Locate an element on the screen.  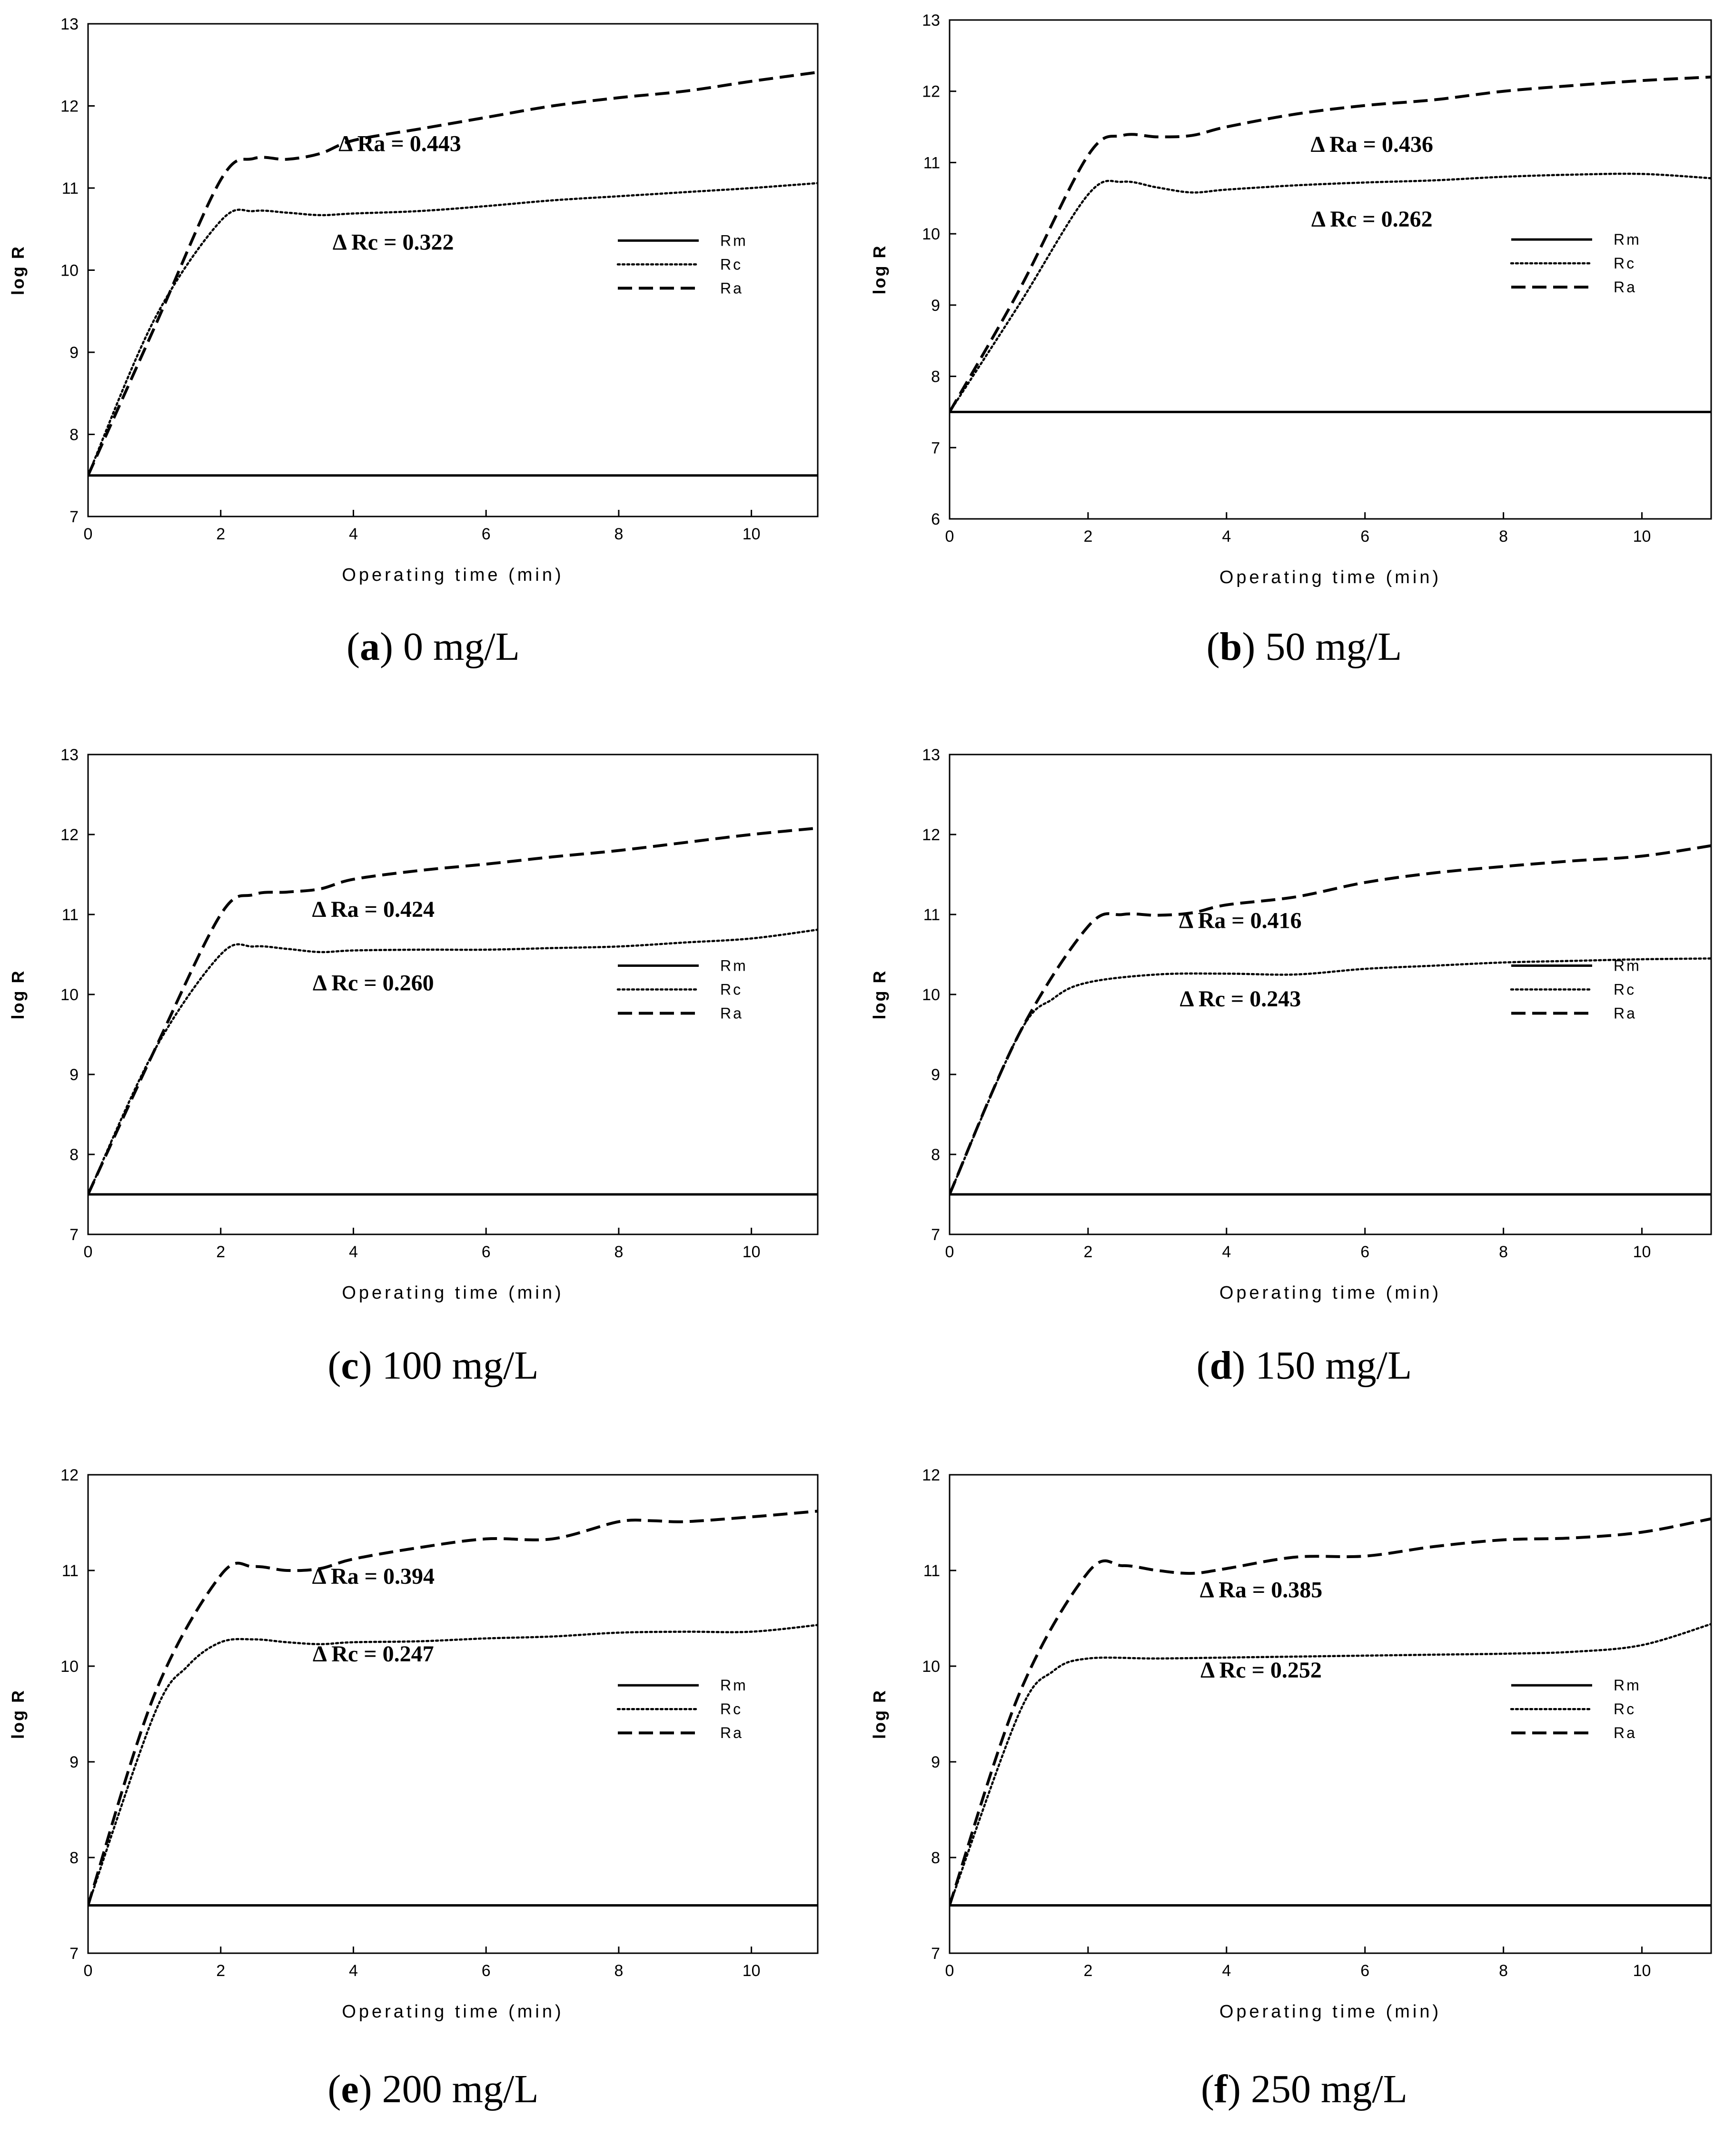
delta-ra-annotation: Δ Ra = 0.416 is located at coordinates (1240, 921).